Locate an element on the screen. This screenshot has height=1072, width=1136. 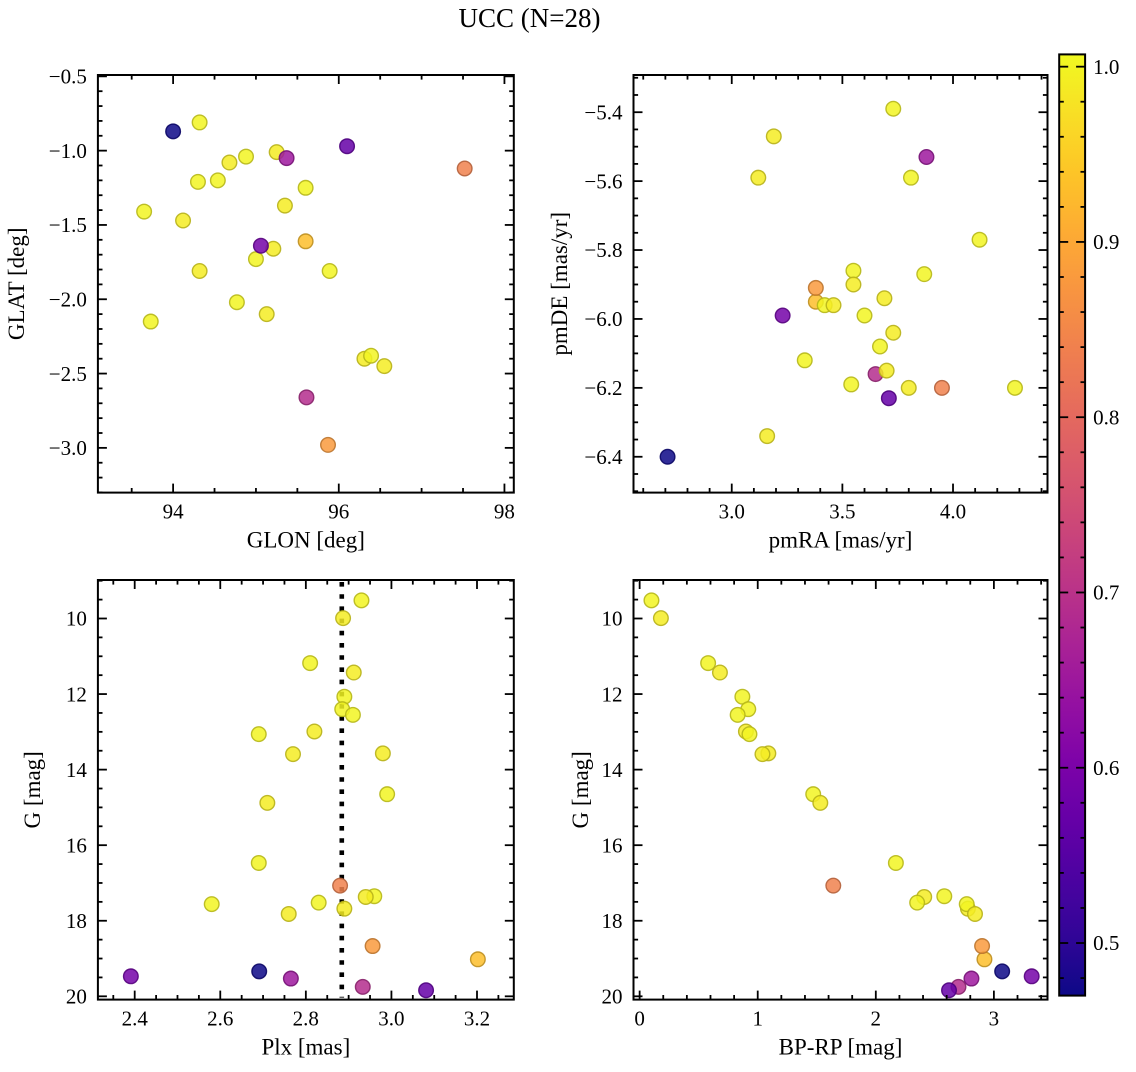
x-axis-label: pmRA [mas/yr] is located at coordinates (841, 540).